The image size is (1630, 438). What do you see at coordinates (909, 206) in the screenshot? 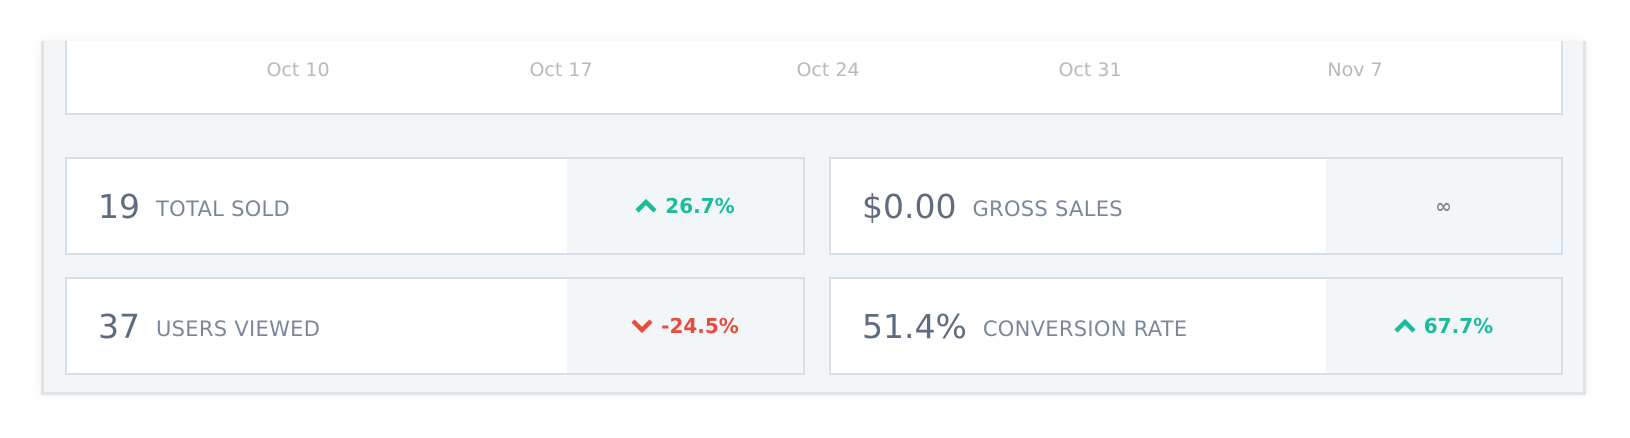
I see `stat-value: $0.00` at bounding box center [909, 206].